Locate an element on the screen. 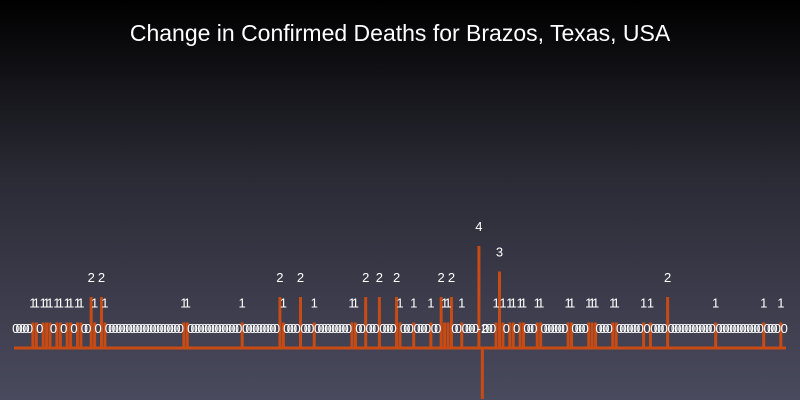 The image size is (800, 400). bar-label-205: 0 is located at coordinates (718, 328).